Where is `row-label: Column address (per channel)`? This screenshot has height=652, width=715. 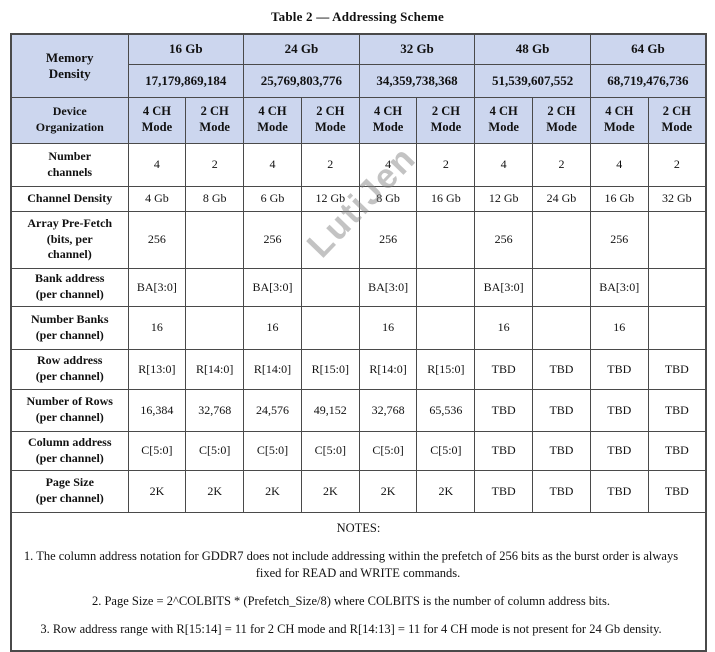
row-label: Column address (per channel) is located at coordinates (69, 450).